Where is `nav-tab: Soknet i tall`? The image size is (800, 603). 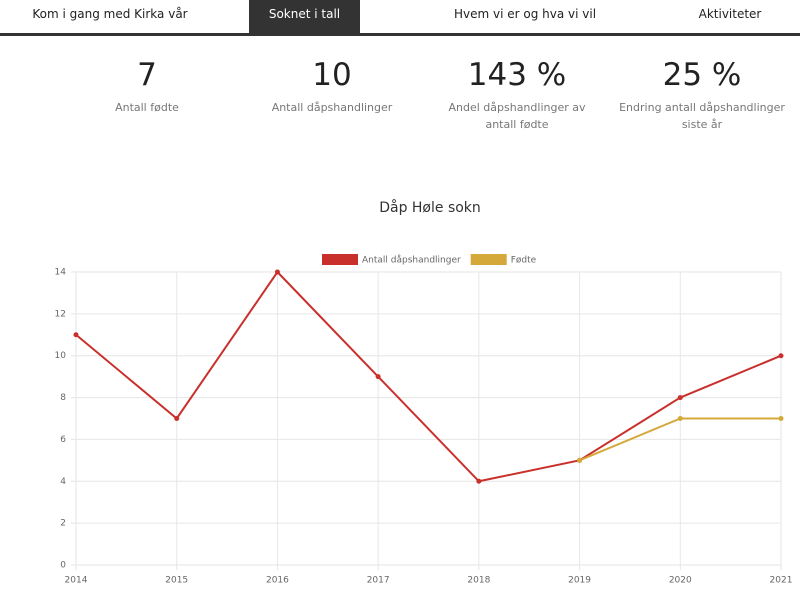 nav-tab: Soknet i tall is located at coordinates (304, 16).